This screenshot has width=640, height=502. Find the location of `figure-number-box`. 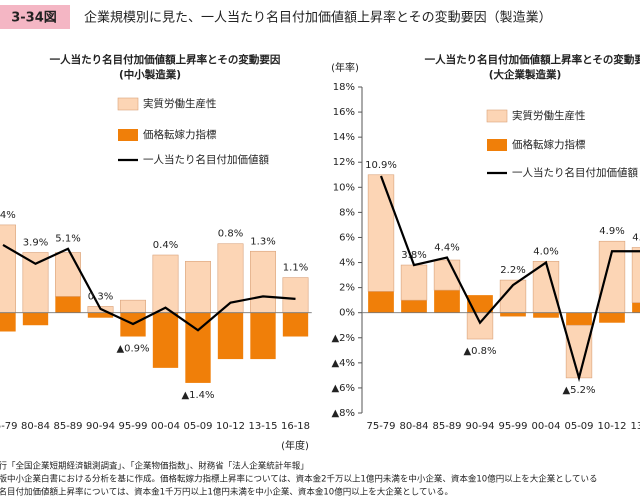

figure-number-box is located at coordinates (35, 17).